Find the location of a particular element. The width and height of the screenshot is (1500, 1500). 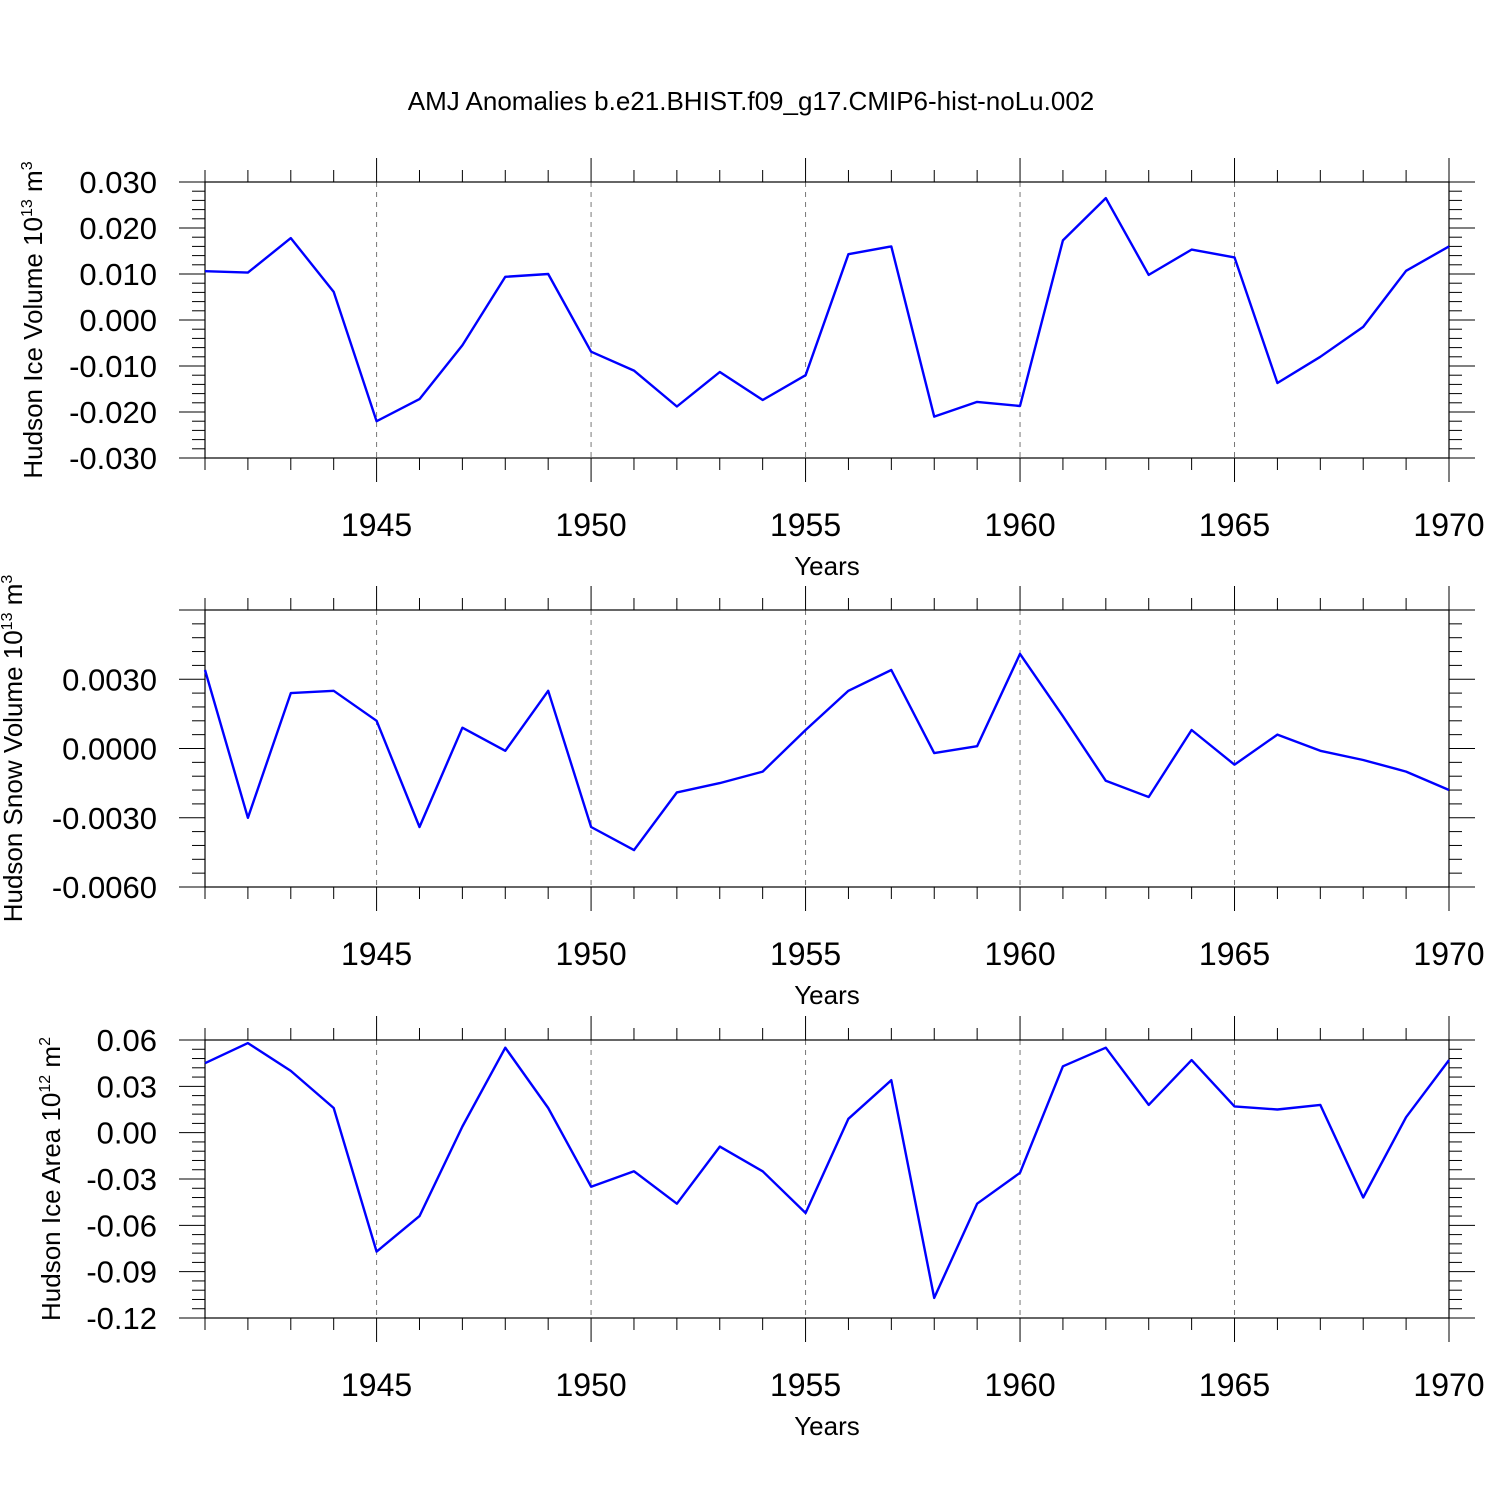

y-tick-label: 0.030 is located at coordinates (118, 182).